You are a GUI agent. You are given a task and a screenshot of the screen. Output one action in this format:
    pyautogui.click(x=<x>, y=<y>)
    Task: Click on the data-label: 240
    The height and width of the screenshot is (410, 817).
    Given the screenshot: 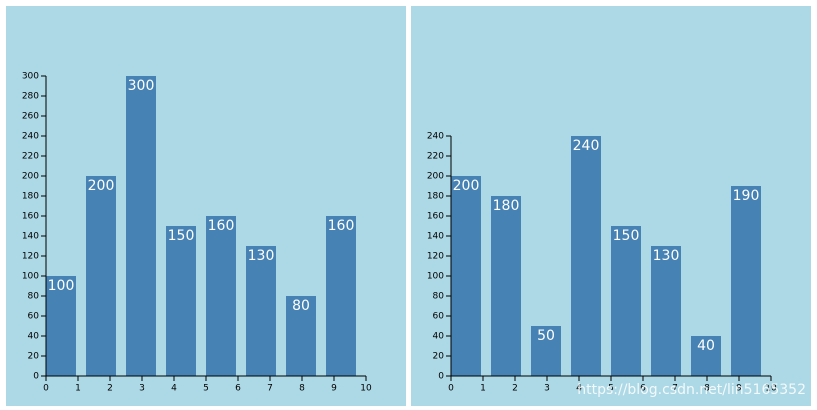 What is the action you would take?
    pyautogui.click(x=586, y=146)
    